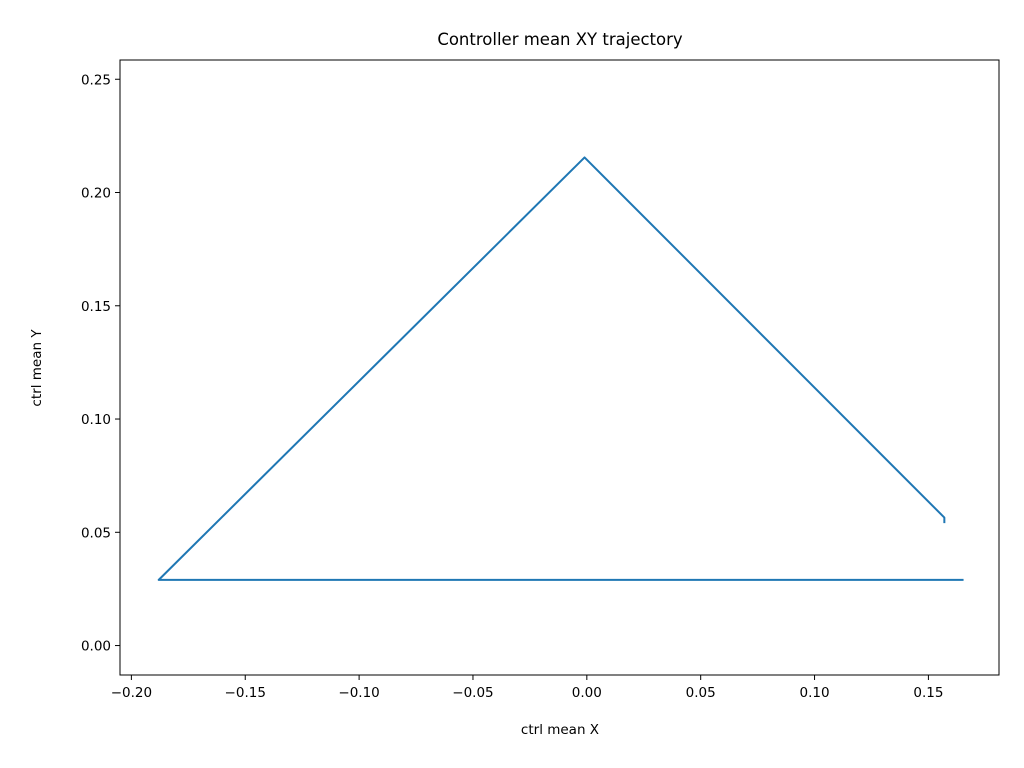 The height and width of the screenshot is (768, 1024). What do you see at coordinates (815, 693) in the screenshot?
I see `x-tick-label: 0.10` at bounding box center [815, 693].